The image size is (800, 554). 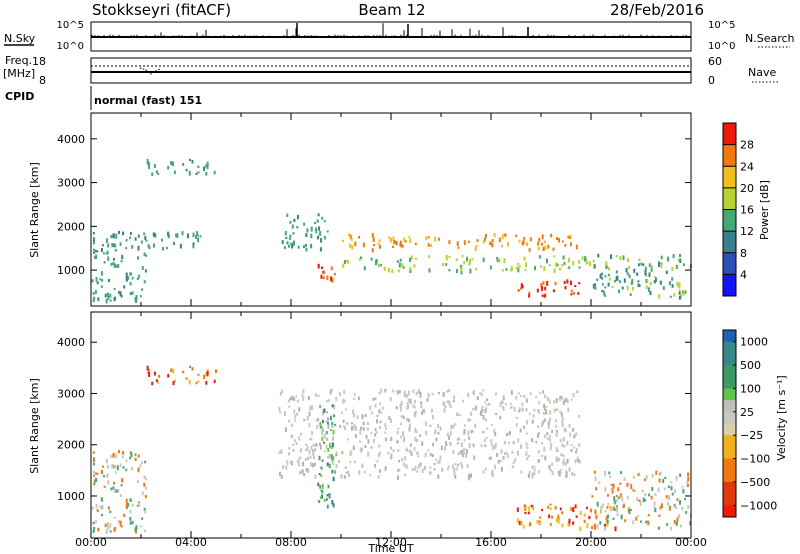 What do you see at coordinates (721, 46) in the screenshot?
I see `nsky-right-tick-bottom: 10^0` at bounding box center [721, 46].